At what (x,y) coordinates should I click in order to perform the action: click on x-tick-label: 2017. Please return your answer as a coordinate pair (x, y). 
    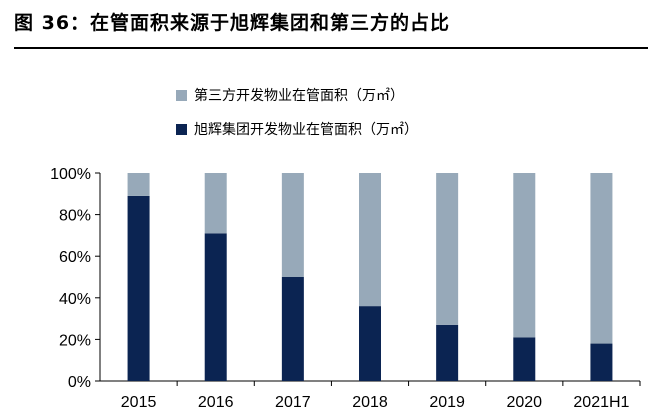
    Looking at the image, I should click on (293, 402).